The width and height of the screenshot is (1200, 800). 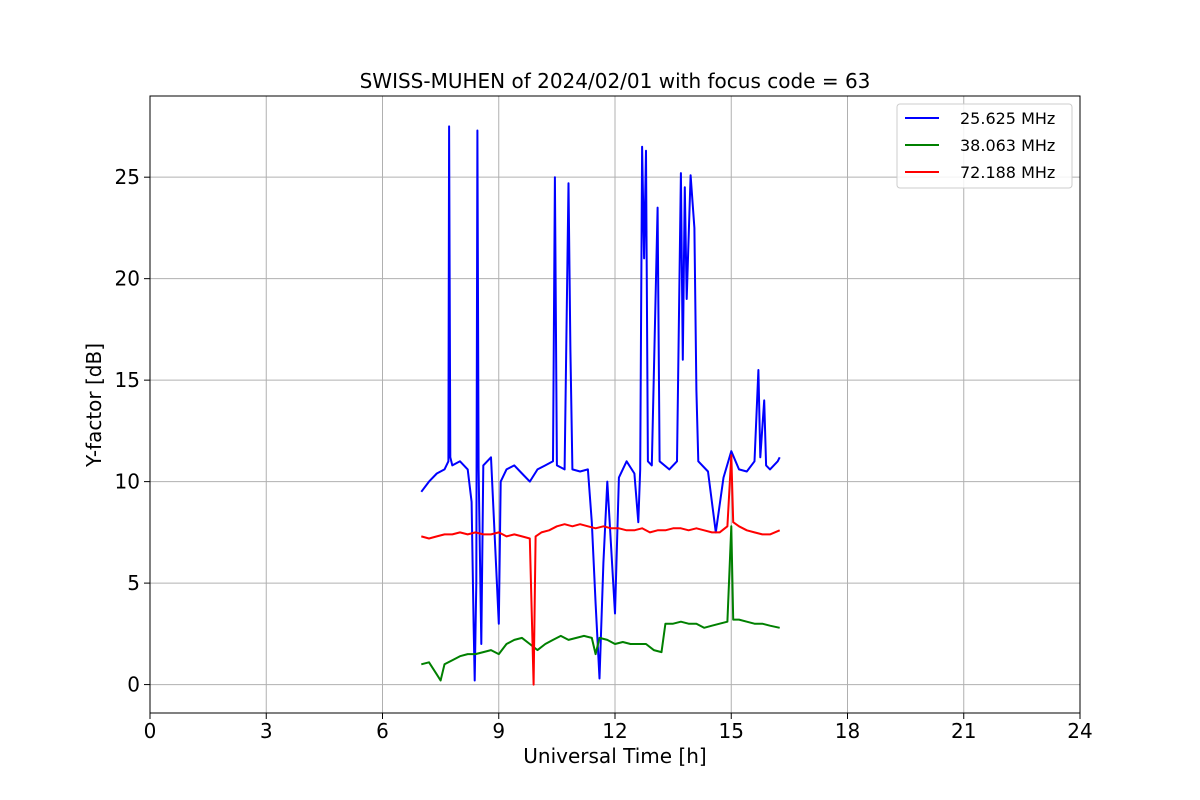 What do you see at coordinates (498, 731) in the screenshot?
I see `x-tick-label: 9` at bounding box center [498, 731].